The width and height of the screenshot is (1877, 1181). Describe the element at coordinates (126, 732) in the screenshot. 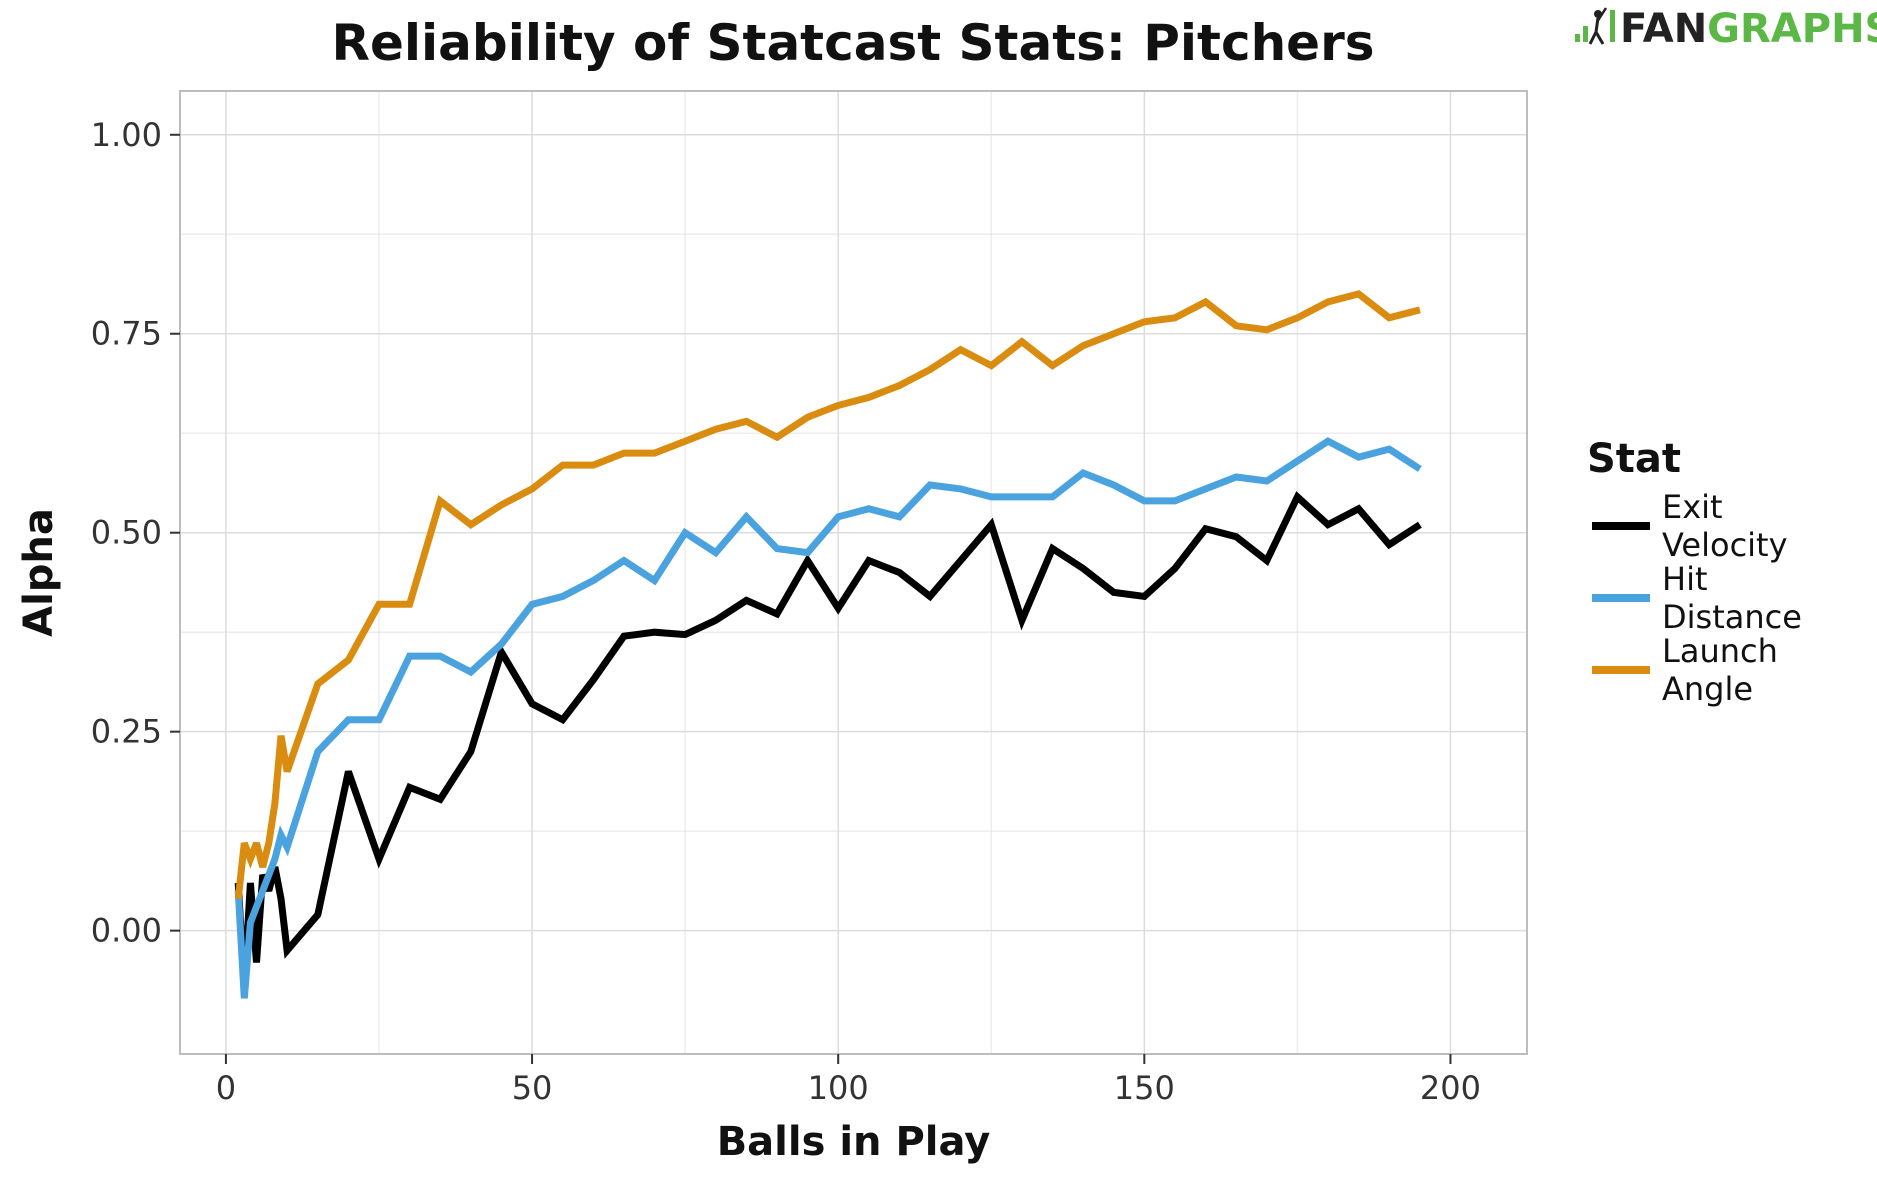

I see `y-tick-label: 0.25` at that location.